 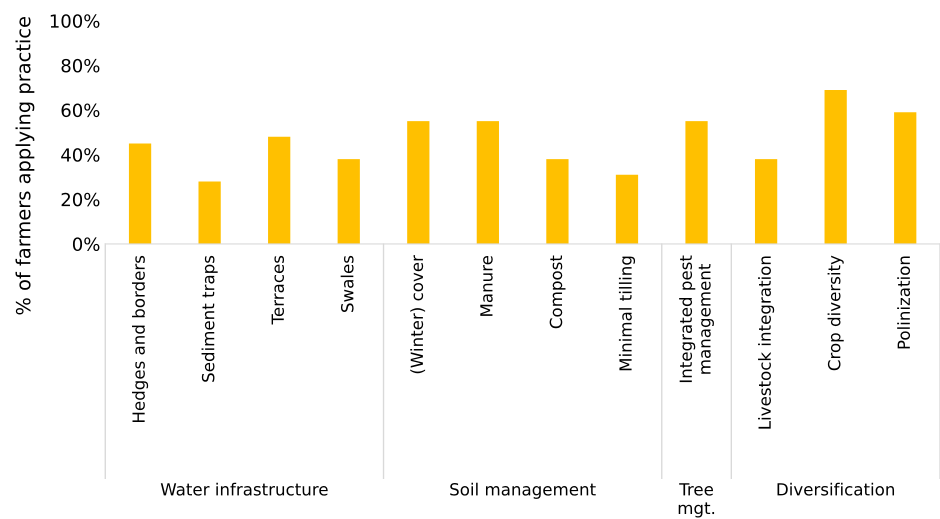 What do you see at coordinates (523, 490) in the screenshot?
I see `text: Soil management` at bounding box center [523, 490].